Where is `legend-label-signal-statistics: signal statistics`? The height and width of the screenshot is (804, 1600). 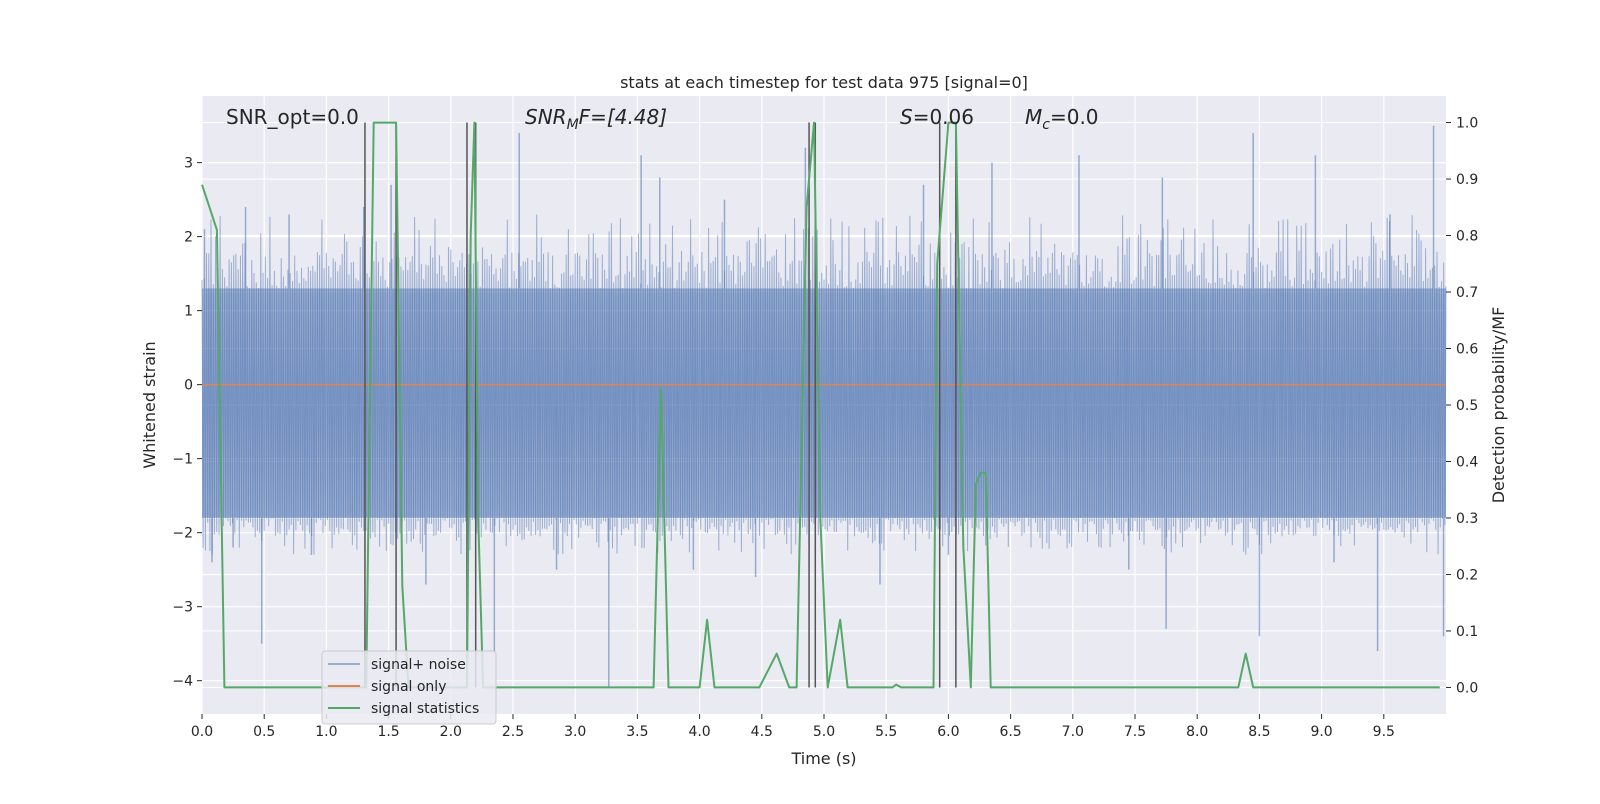 legend-label-signal-statistics: signal statistics is located at coordinates (425, 709).